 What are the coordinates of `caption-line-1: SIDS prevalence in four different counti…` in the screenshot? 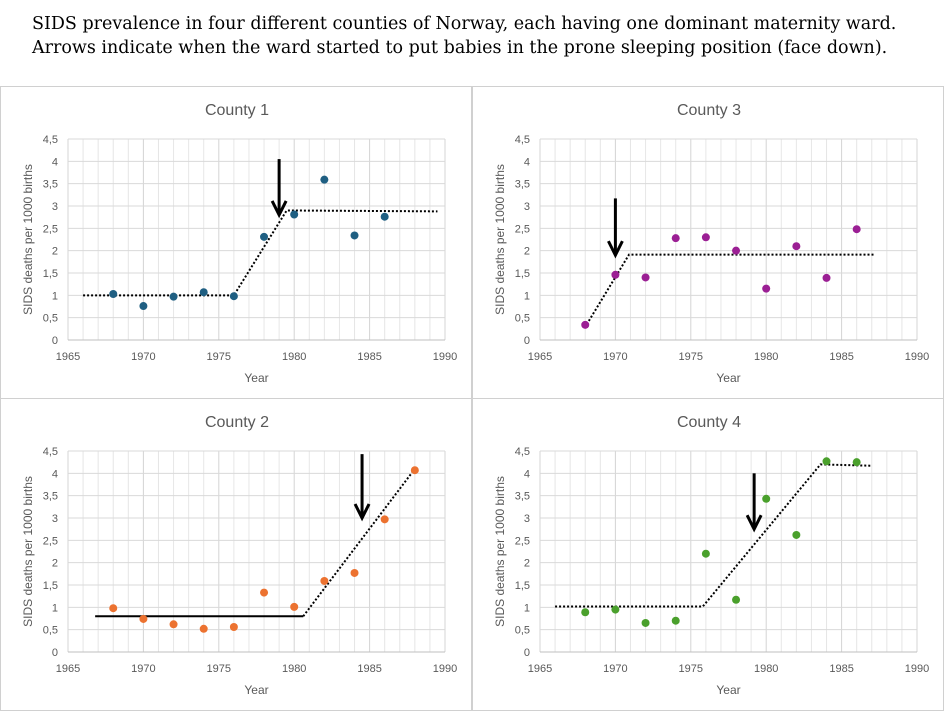 It's located at (464, 24).